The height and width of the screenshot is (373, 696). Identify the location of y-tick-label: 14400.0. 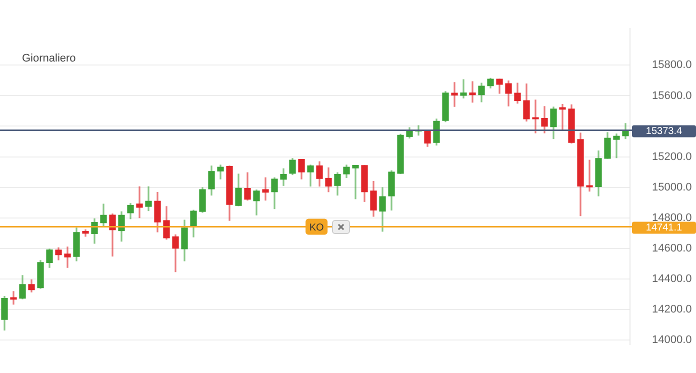
(672, 278).